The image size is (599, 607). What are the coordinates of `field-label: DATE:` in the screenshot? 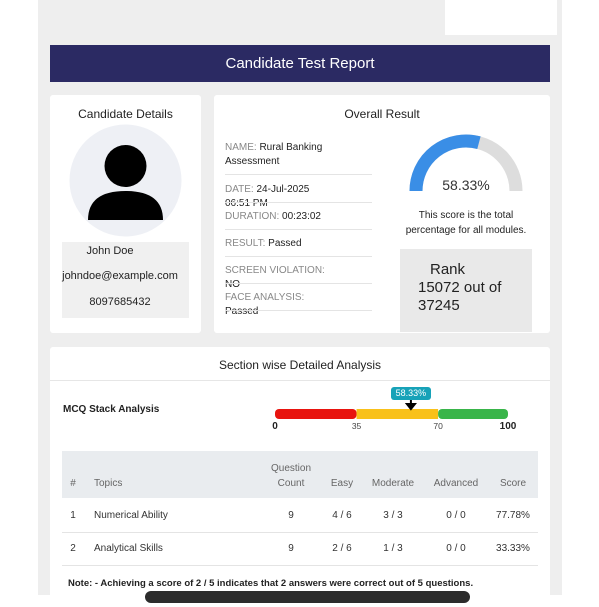 It's located at (239, 189).